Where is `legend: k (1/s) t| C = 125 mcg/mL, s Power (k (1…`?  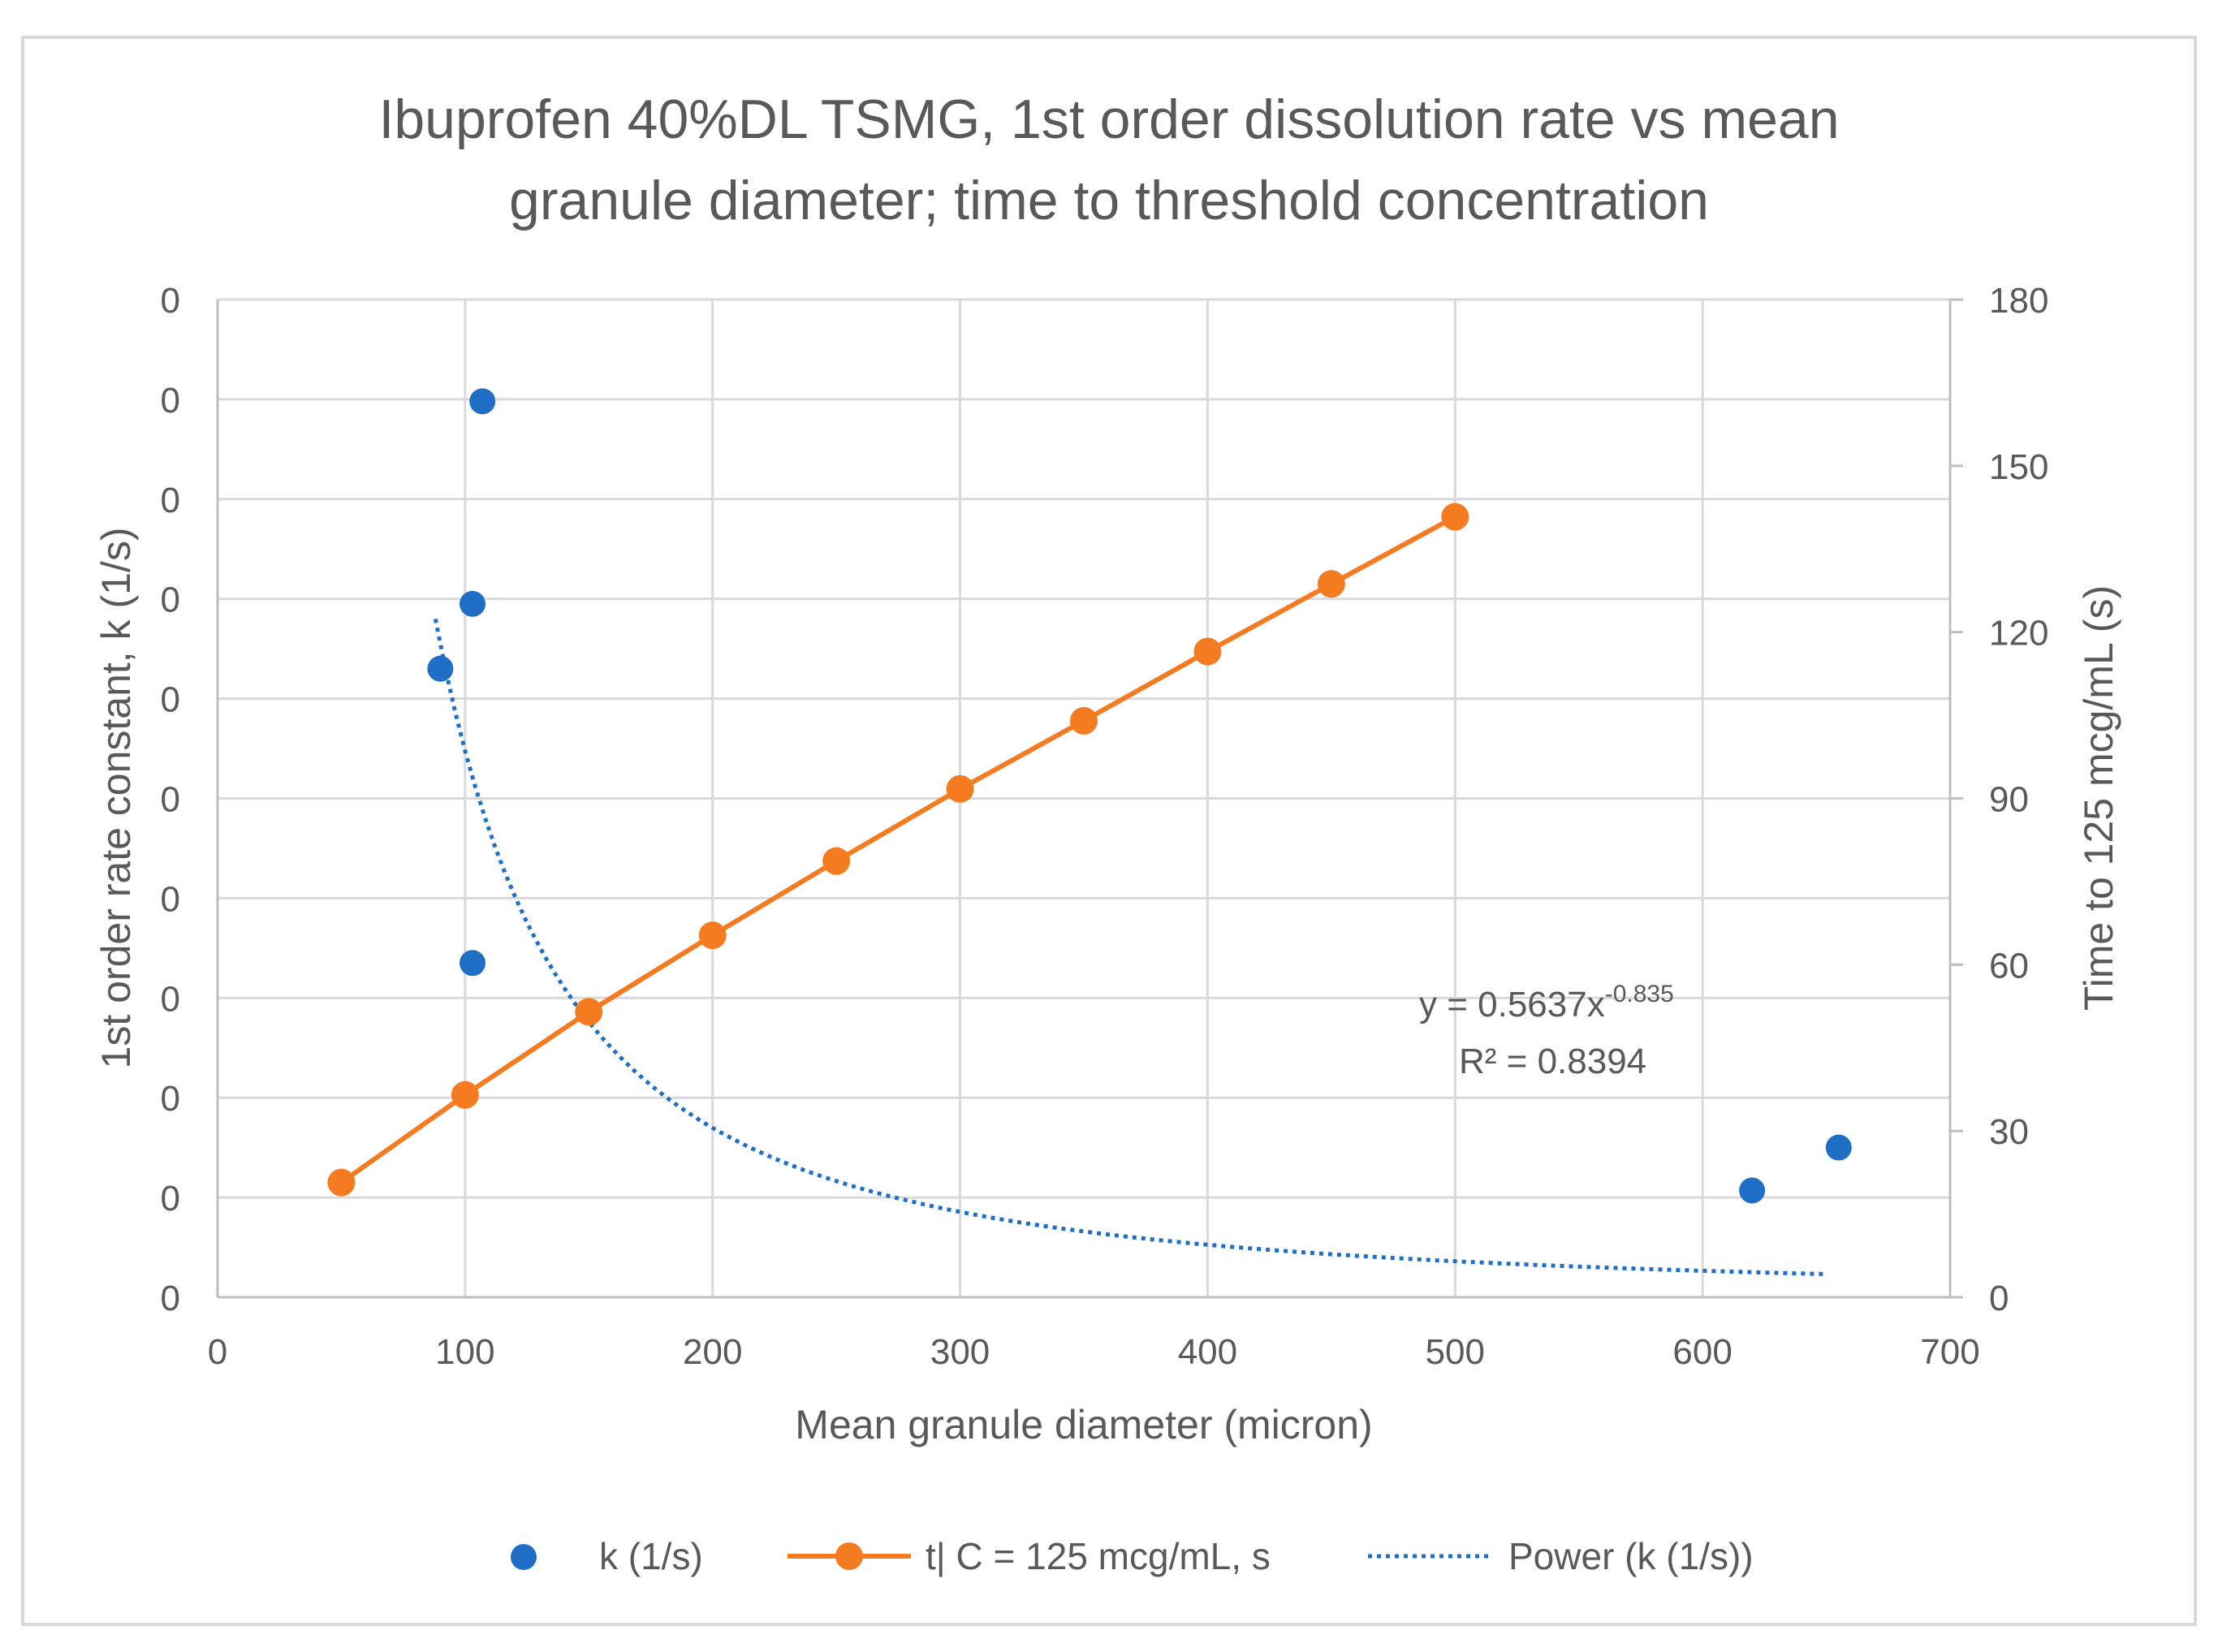
legend: k (1/s) t| C = 125 mcg/mL, s Power (k (1… is located at coordinates (1132, 1556).